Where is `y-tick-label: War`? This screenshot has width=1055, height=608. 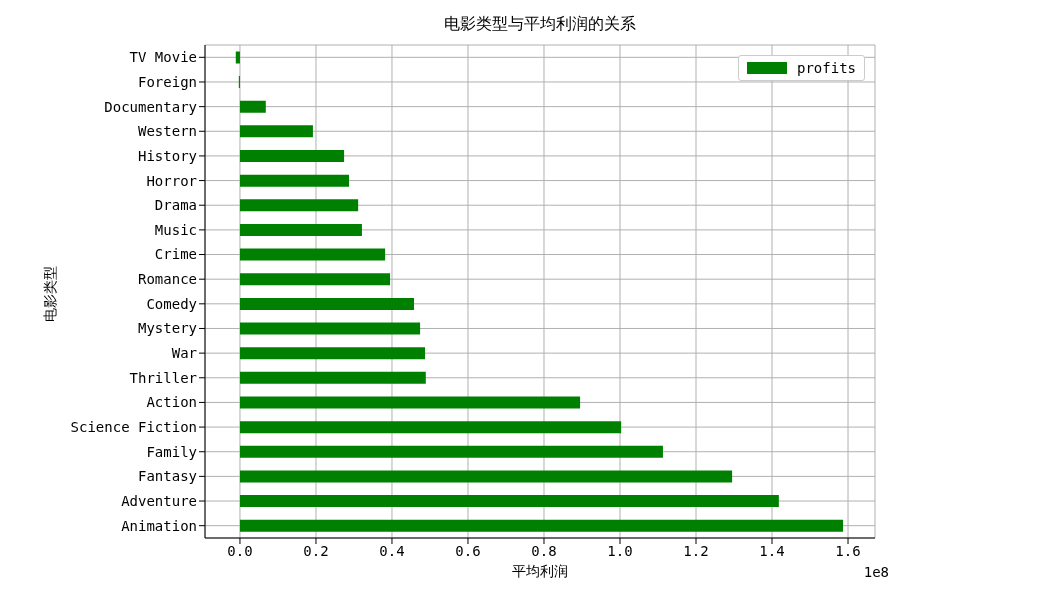
y-tick-label: War is located at coordinates (184, 353).